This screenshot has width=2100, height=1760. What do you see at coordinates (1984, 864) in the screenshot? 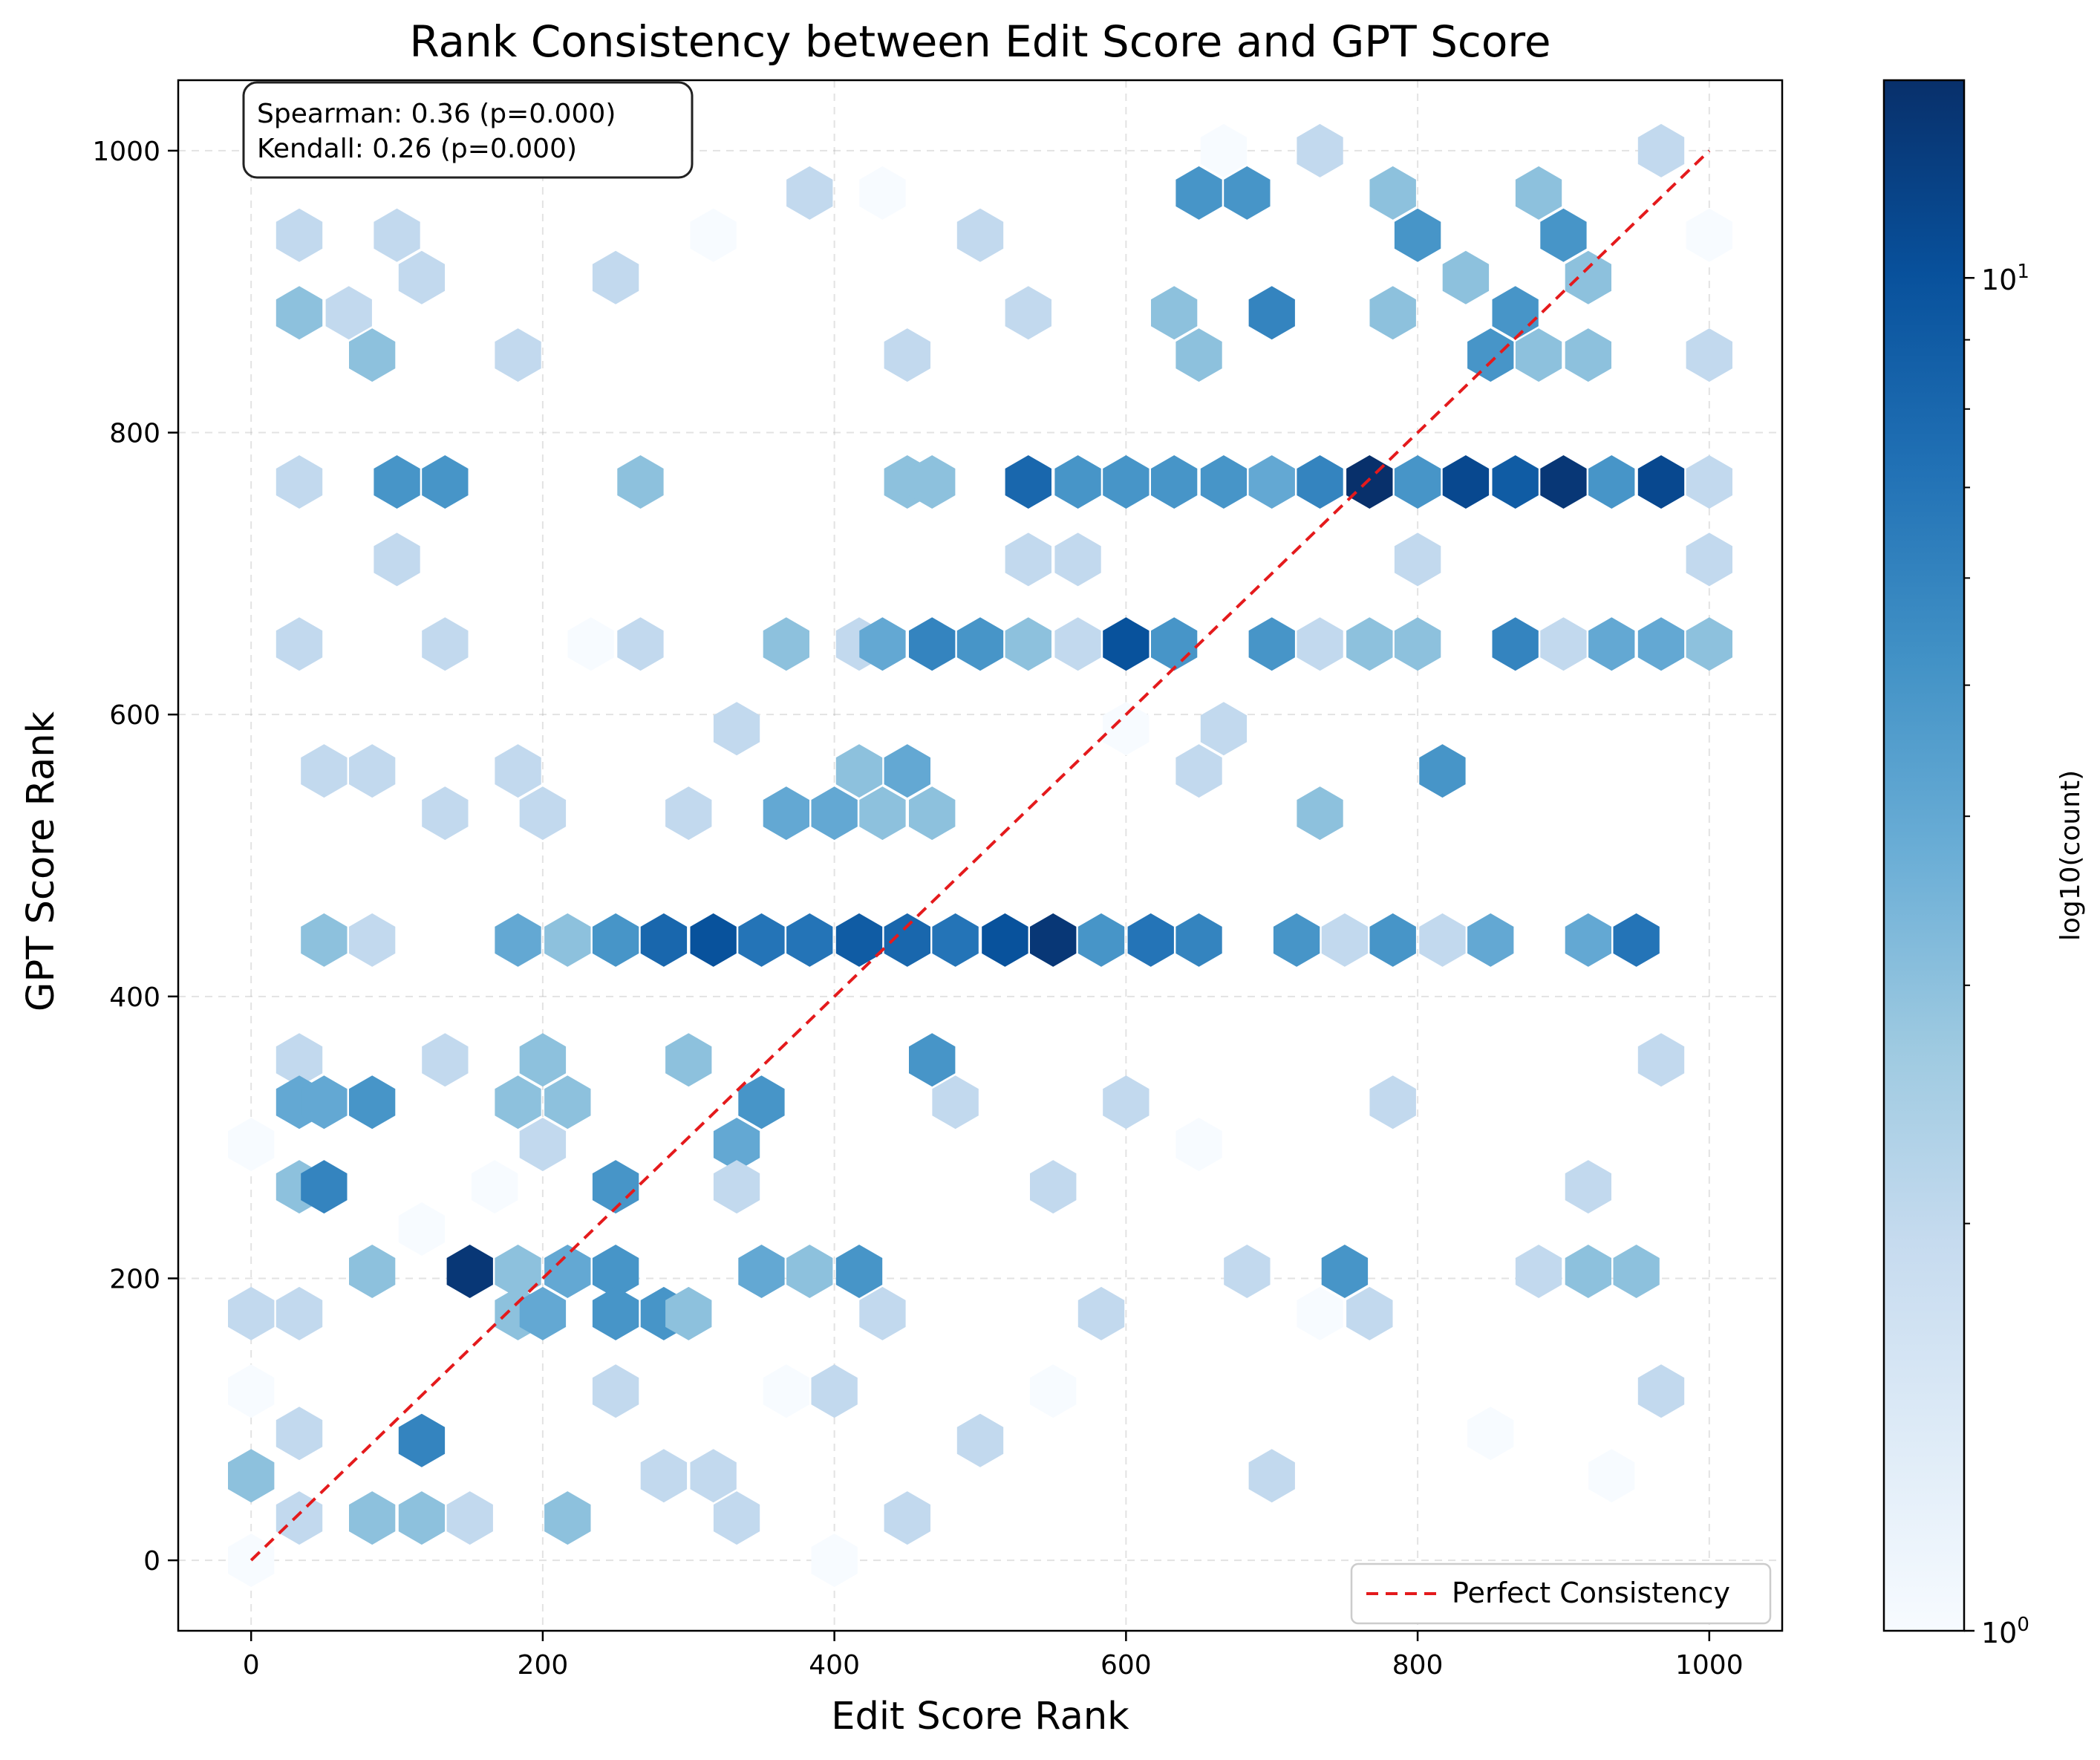
I see `colorbar: 100 101 log10(count)` at bounding box center [1984, 864].